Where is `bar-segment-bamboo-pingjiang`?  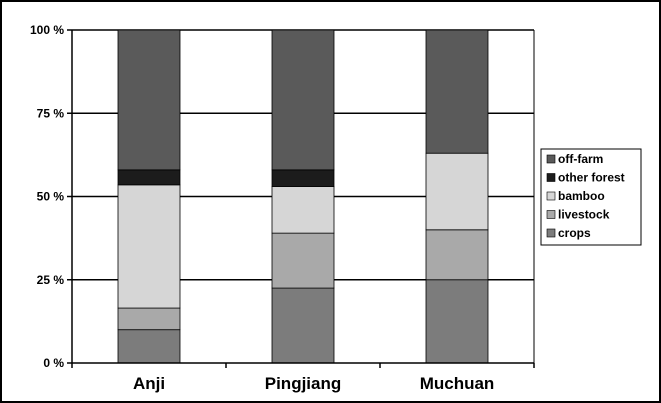 bar-segment-bamboo-pingjiang is located at coordinates (303, 210).